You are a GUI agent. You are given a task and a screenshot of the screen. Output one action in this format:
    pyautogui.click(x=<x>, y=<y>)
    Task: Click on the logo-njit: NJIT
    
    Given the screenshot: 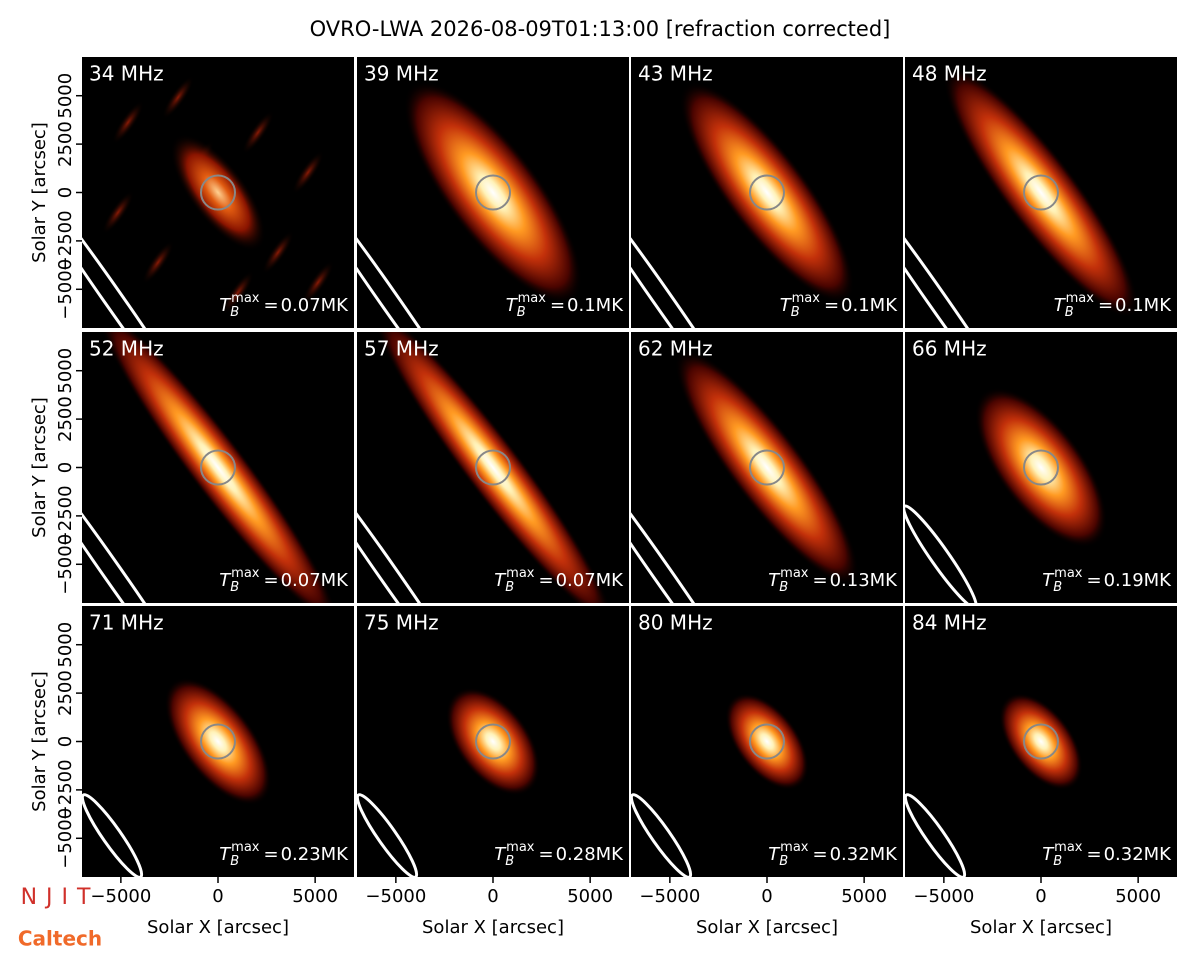 What is the action you would take?
    pyautogui.click(x=60, y=897)
    